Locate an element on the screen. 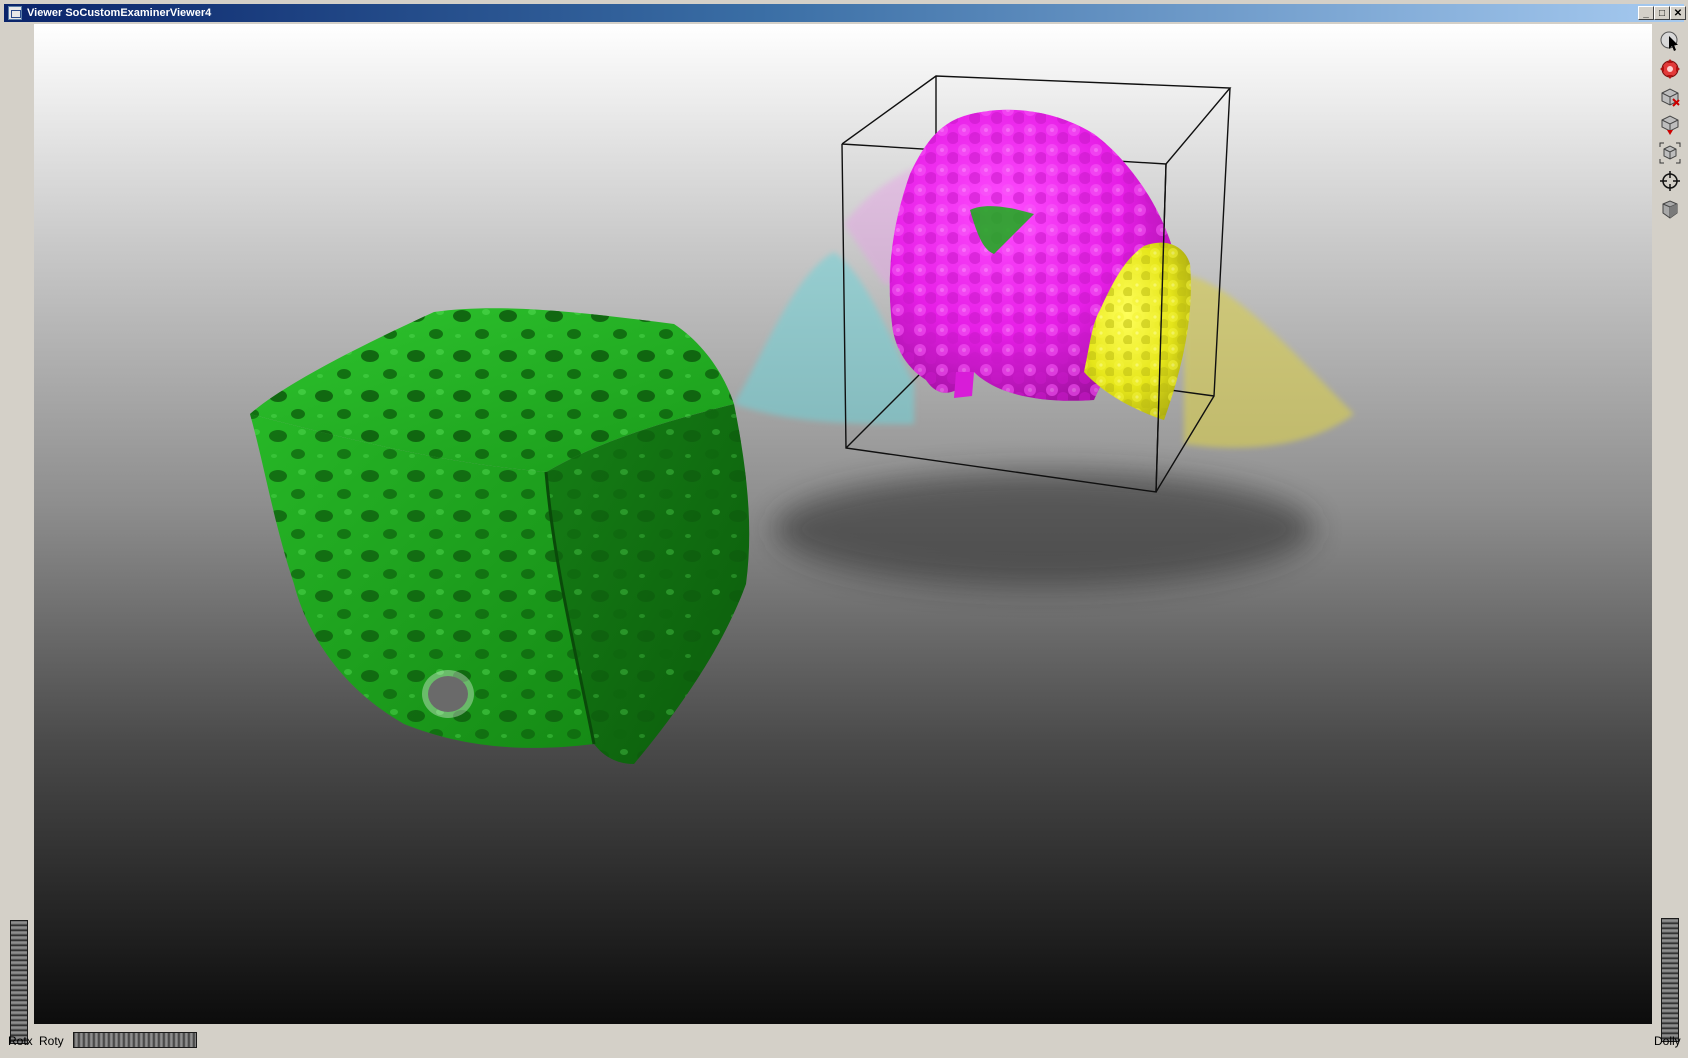 This screenshot has height=1058, width=1688. dolly-thumbwheel is located at coordinates (1670, 980).